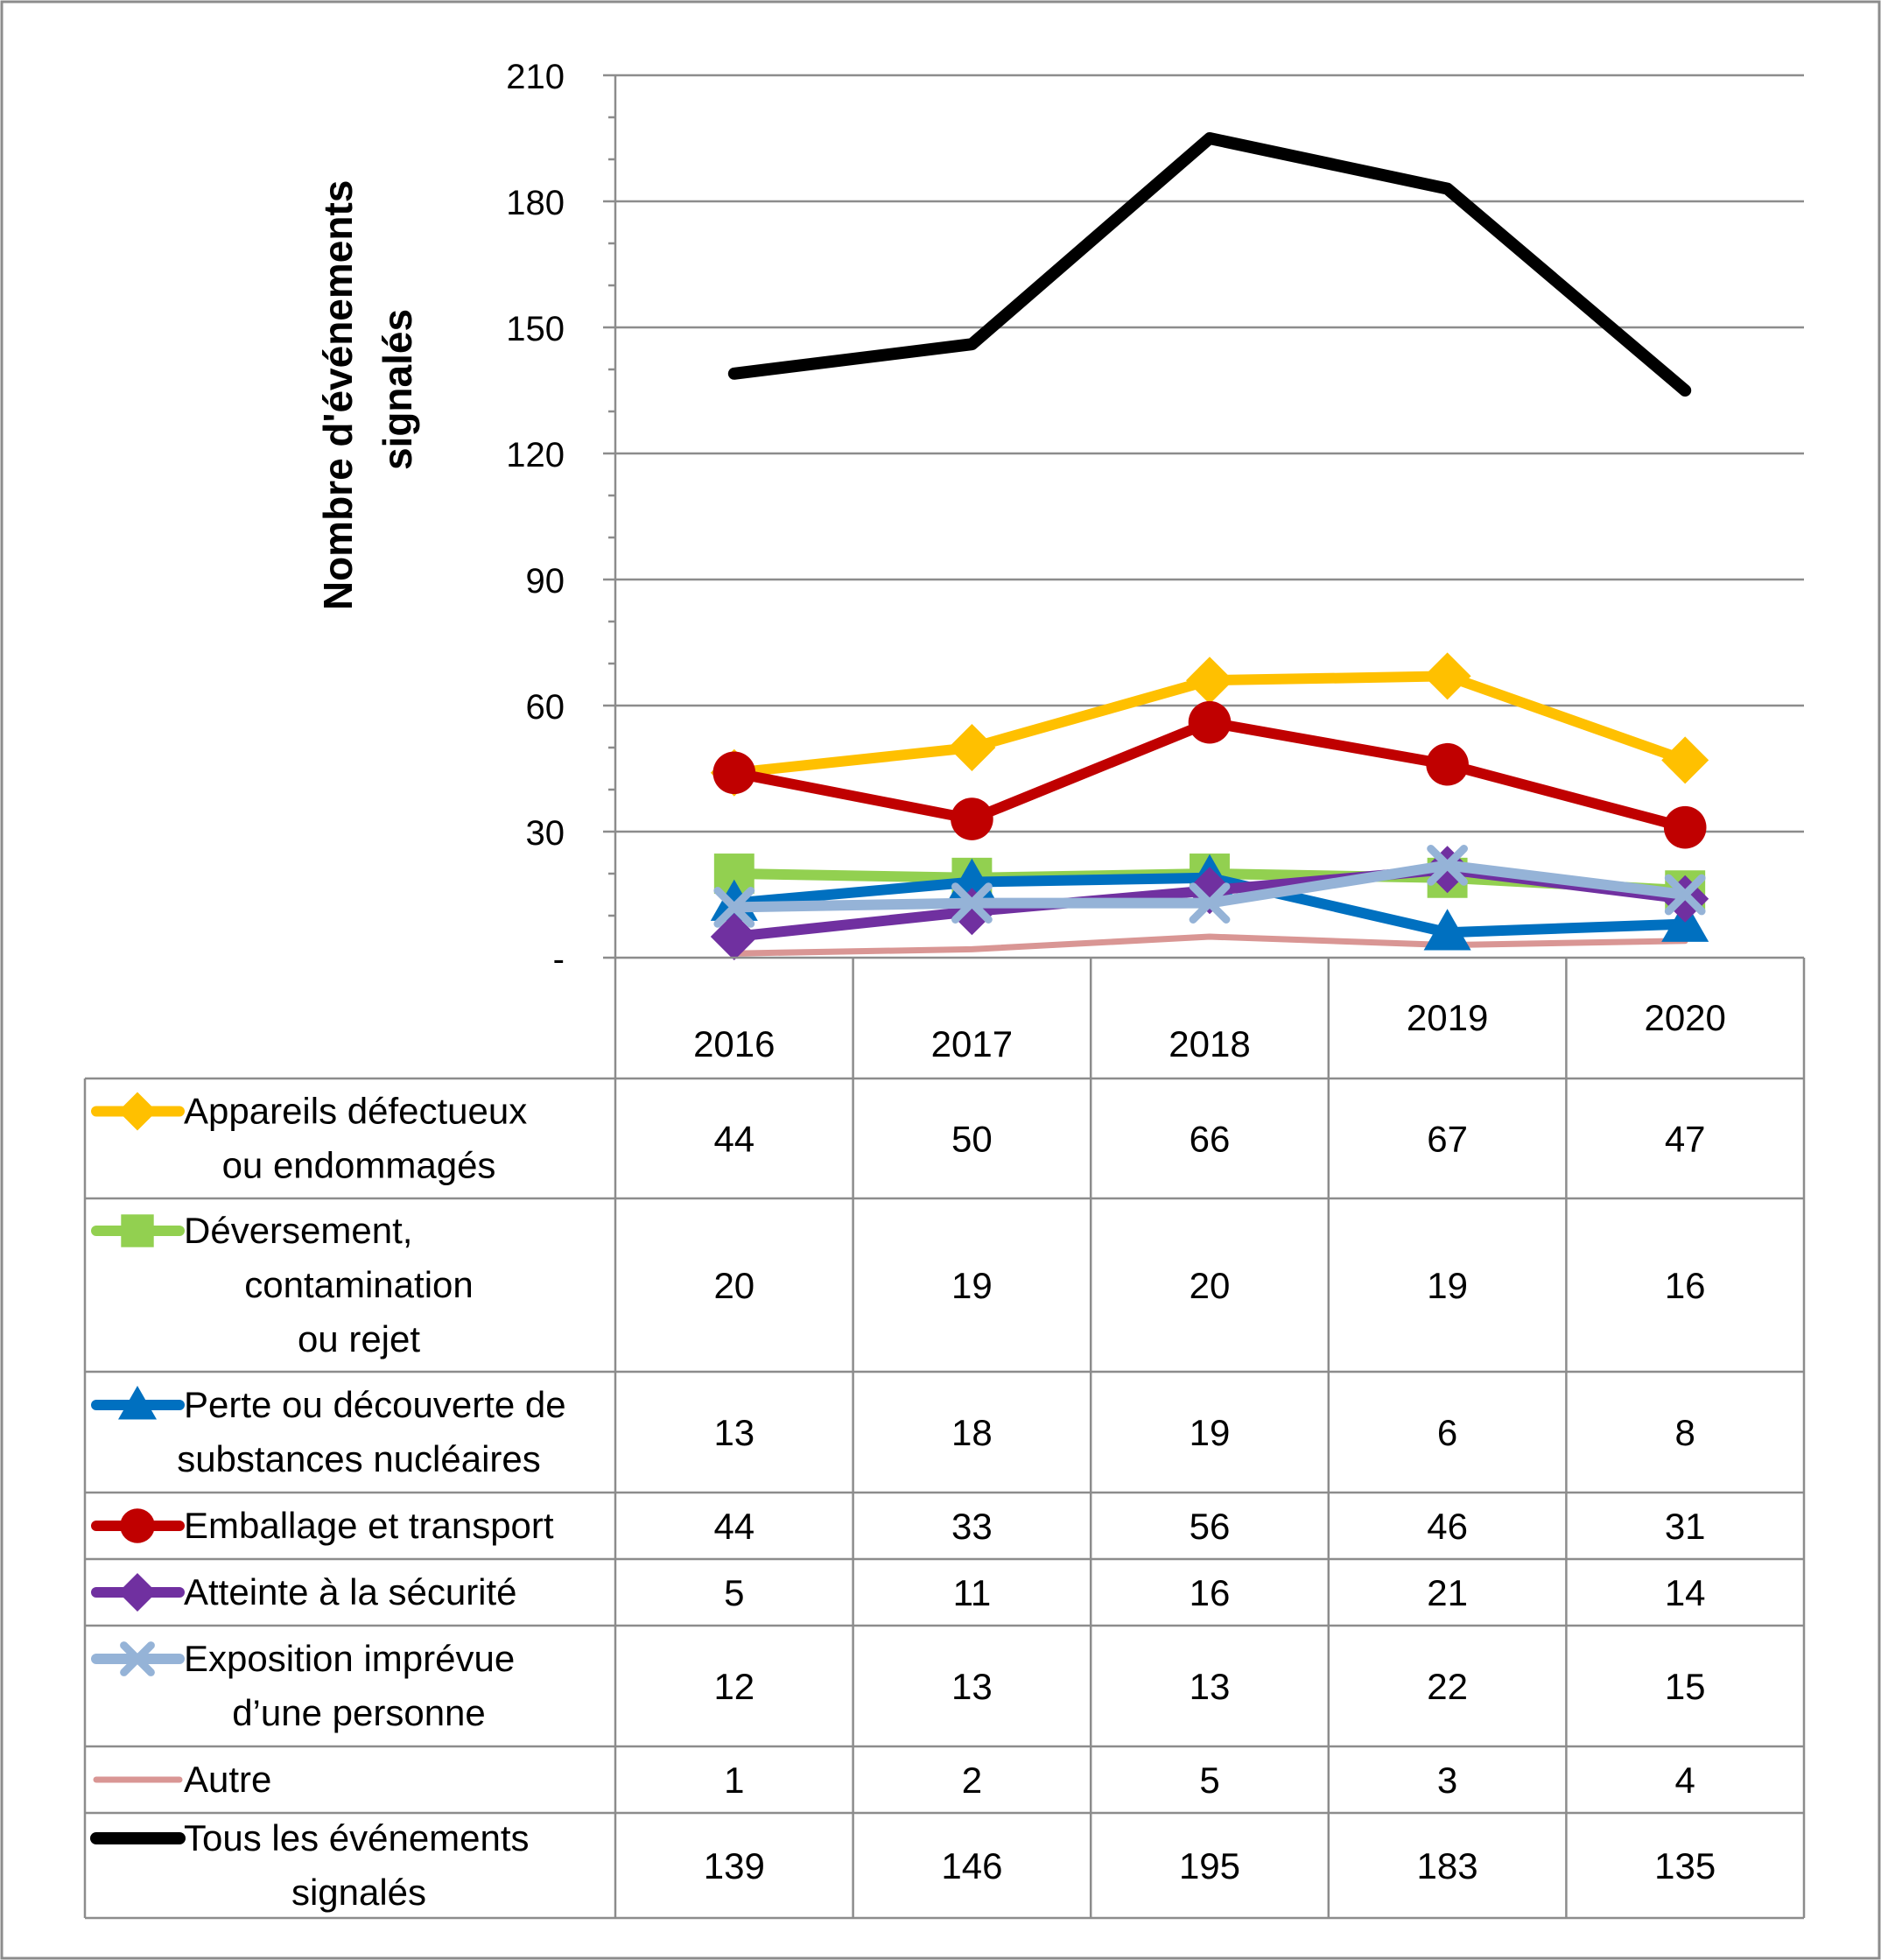 Image resolution: width=1881 pixels, height=1960 pixels. Describe the element at coordinates (359, 1458) in the screenshot. I see `legend-label: substances nucléaires` at that location.